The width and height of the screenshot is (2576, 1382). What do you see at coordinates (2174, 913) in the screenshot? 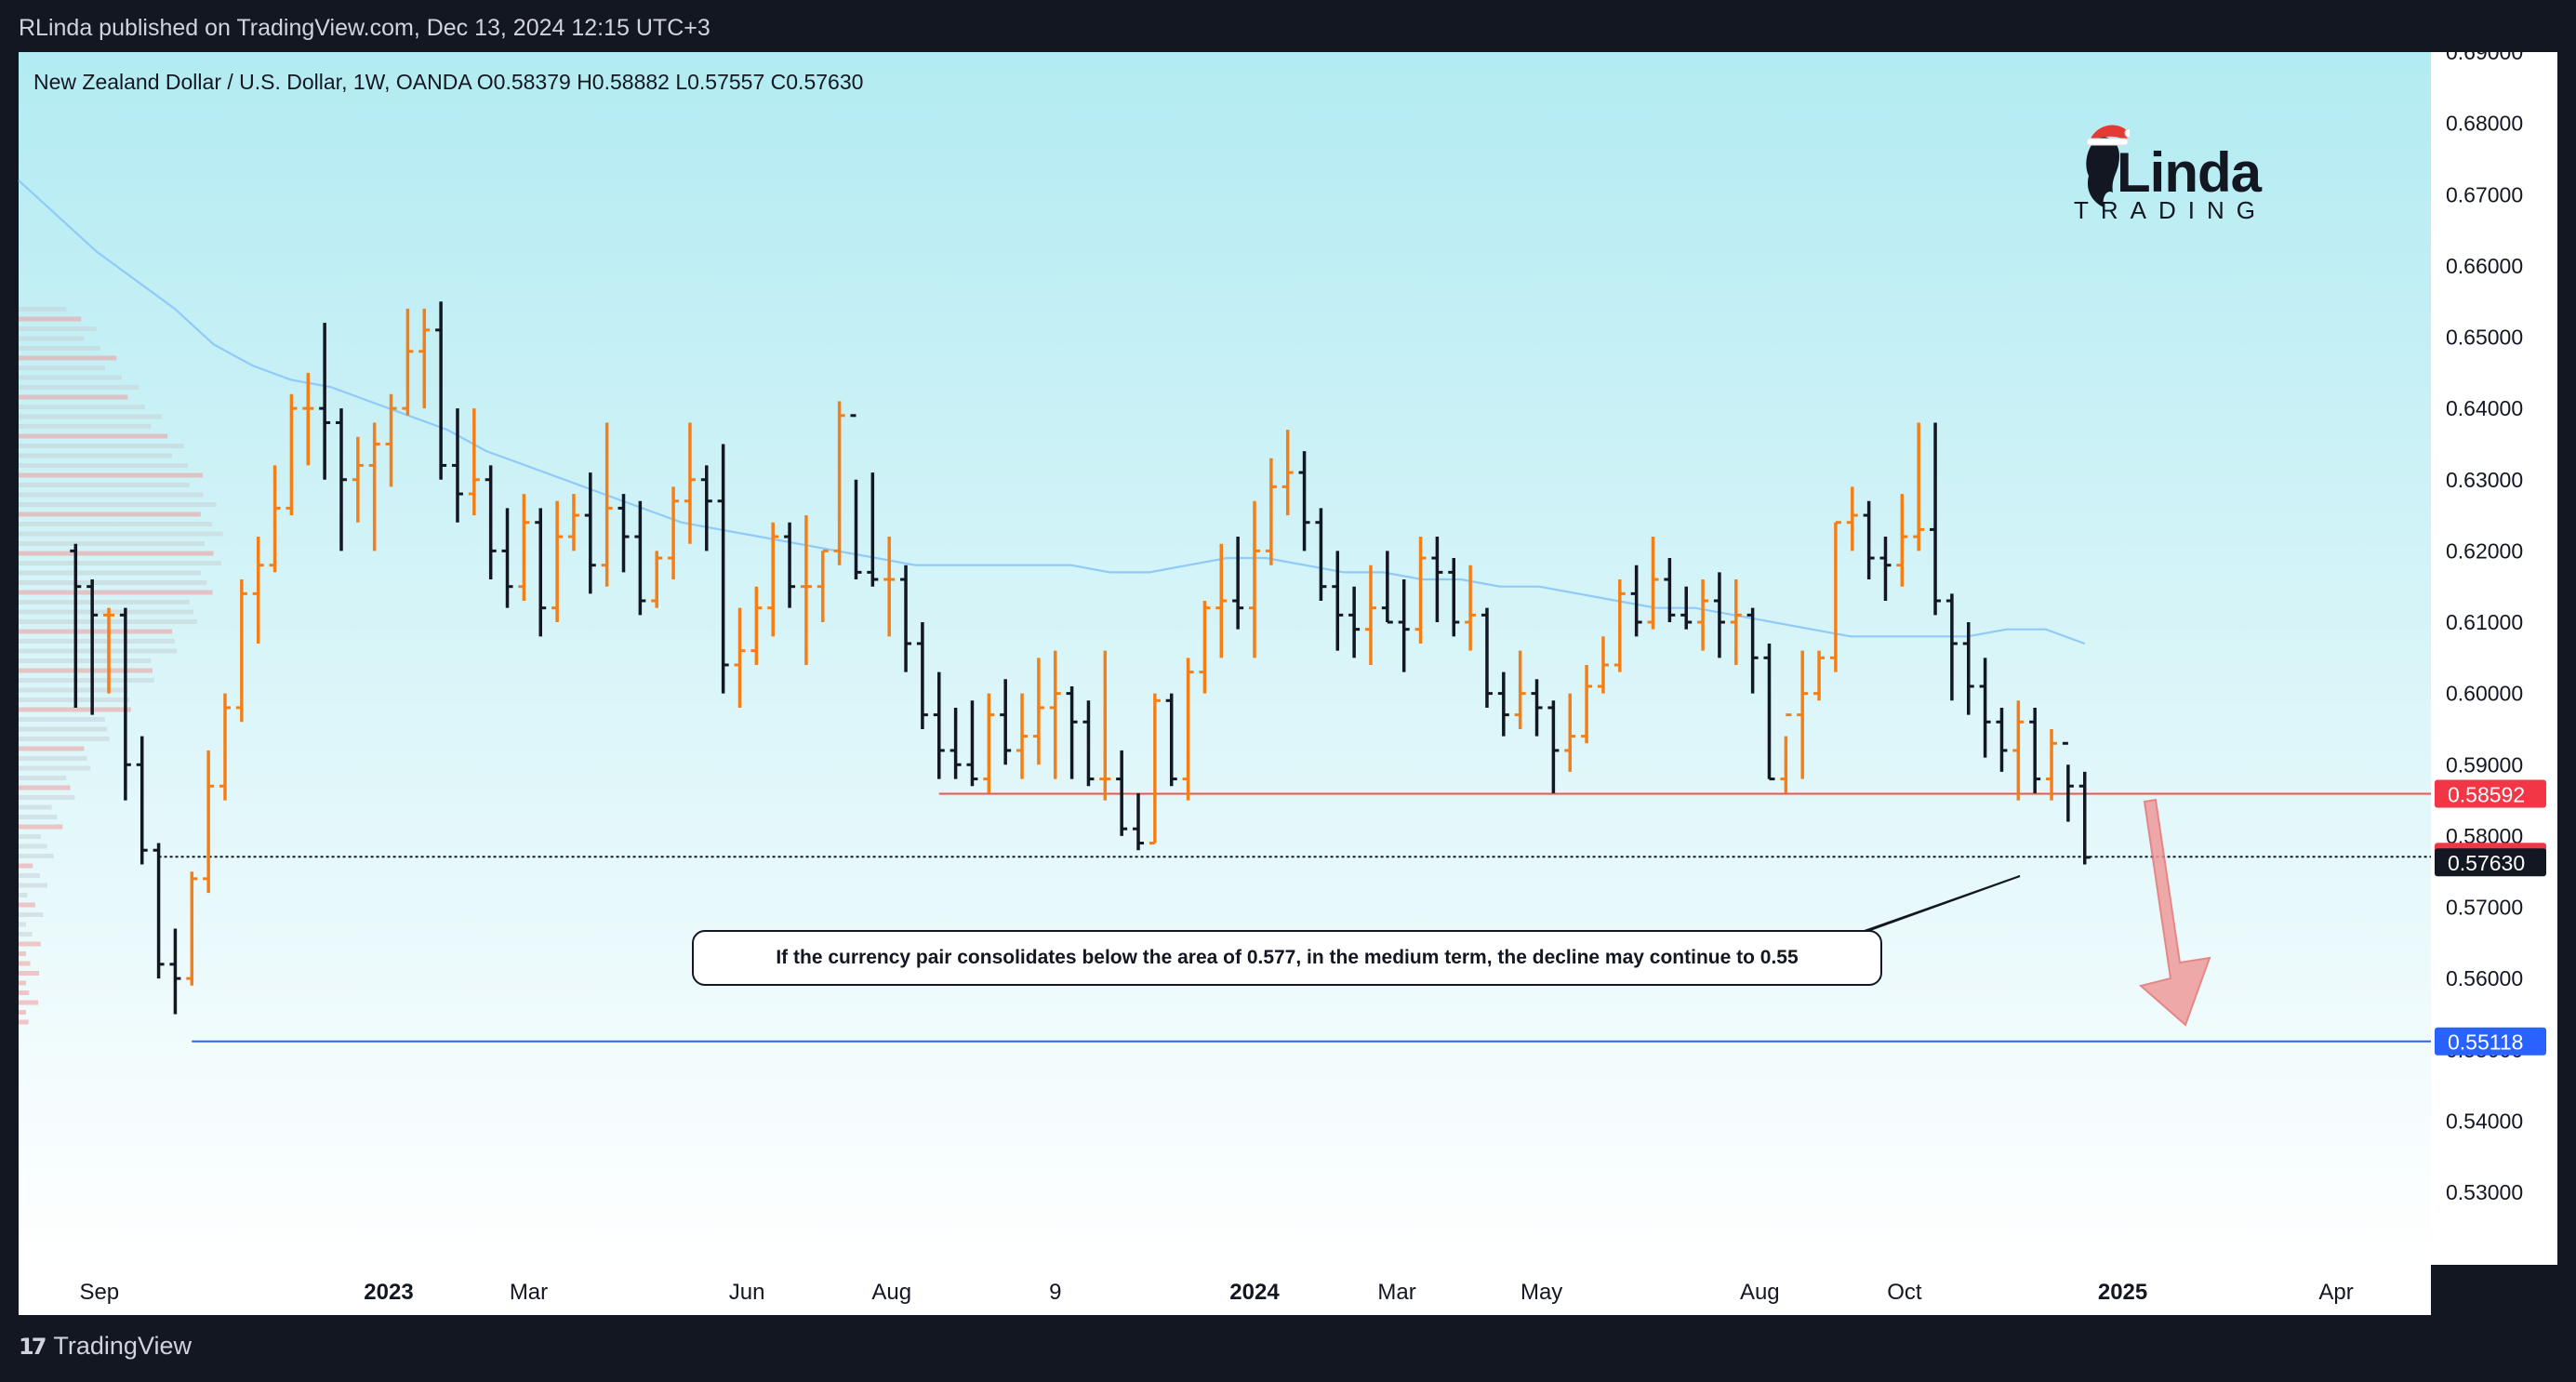
I see `down-arrow-icon` at bounding box center [2174, 913].